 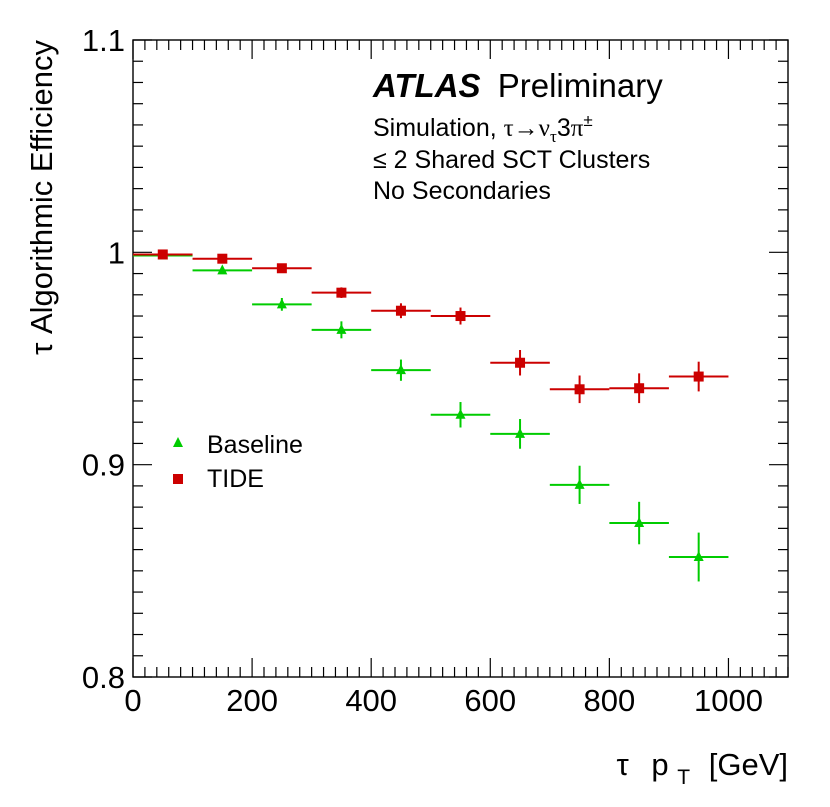 I want to click on x-axis-label-main: p, so click(x=659, y=764).